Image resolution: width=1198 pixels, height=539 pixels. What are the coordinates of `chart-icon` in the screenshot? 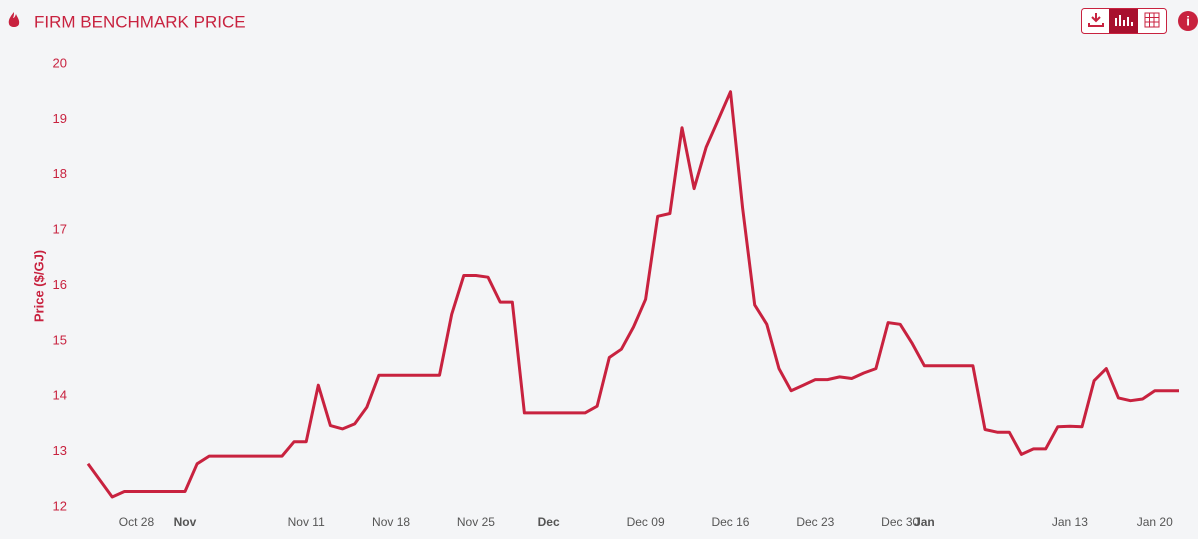 It's located at (1124, 20).